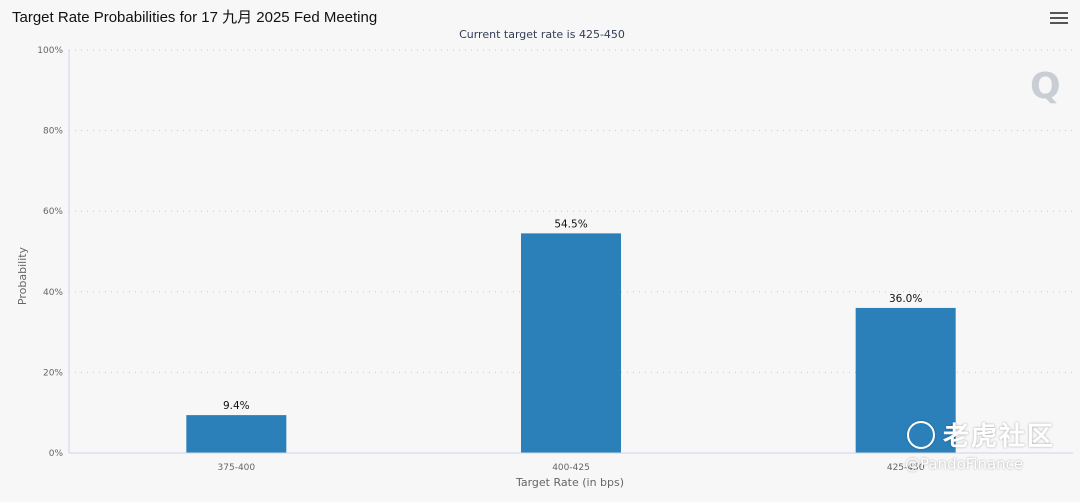  I want to click on y-tick-label: 80%, so click(53, 132).